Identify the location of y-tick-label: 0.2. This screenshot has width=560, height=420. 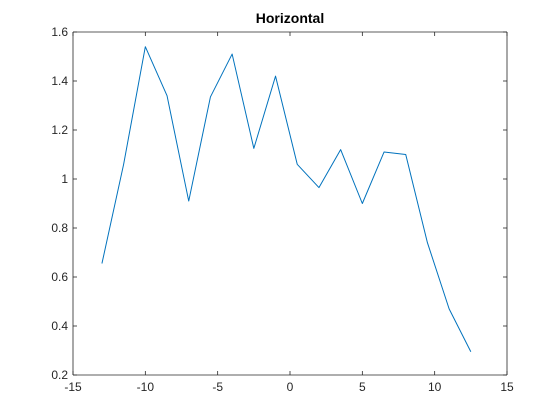
(59, 375).